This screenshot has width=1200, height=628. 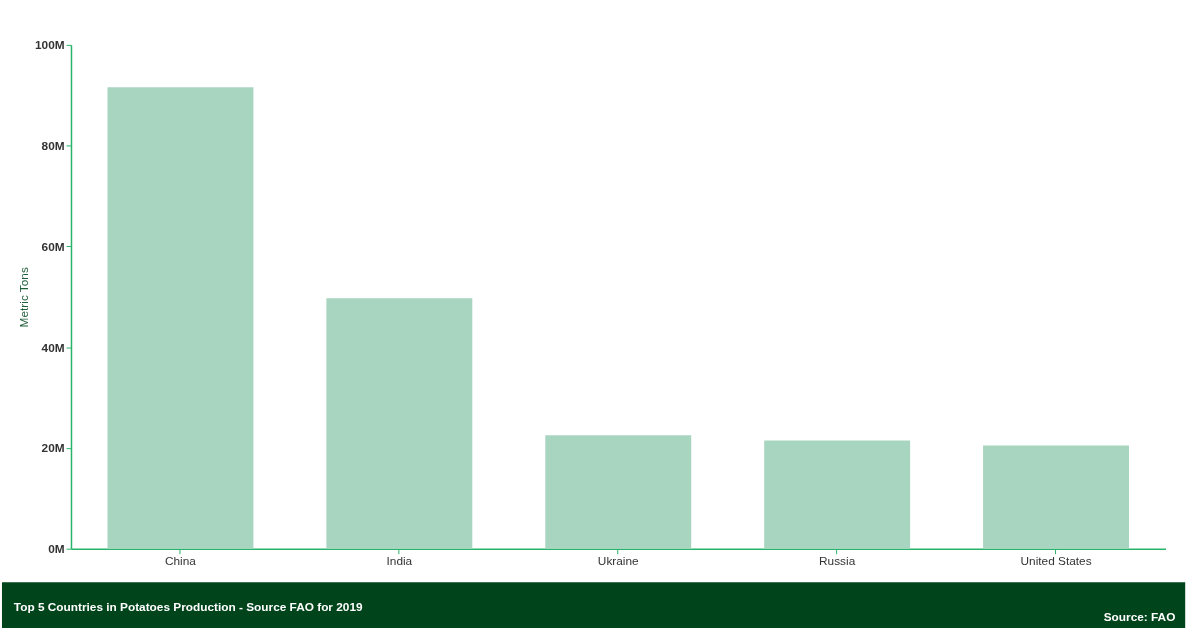 What do you see at coordinates (53, 246) in the screenshot?
I see `y-tick-label: 60M` at bounding box center [53, 246].